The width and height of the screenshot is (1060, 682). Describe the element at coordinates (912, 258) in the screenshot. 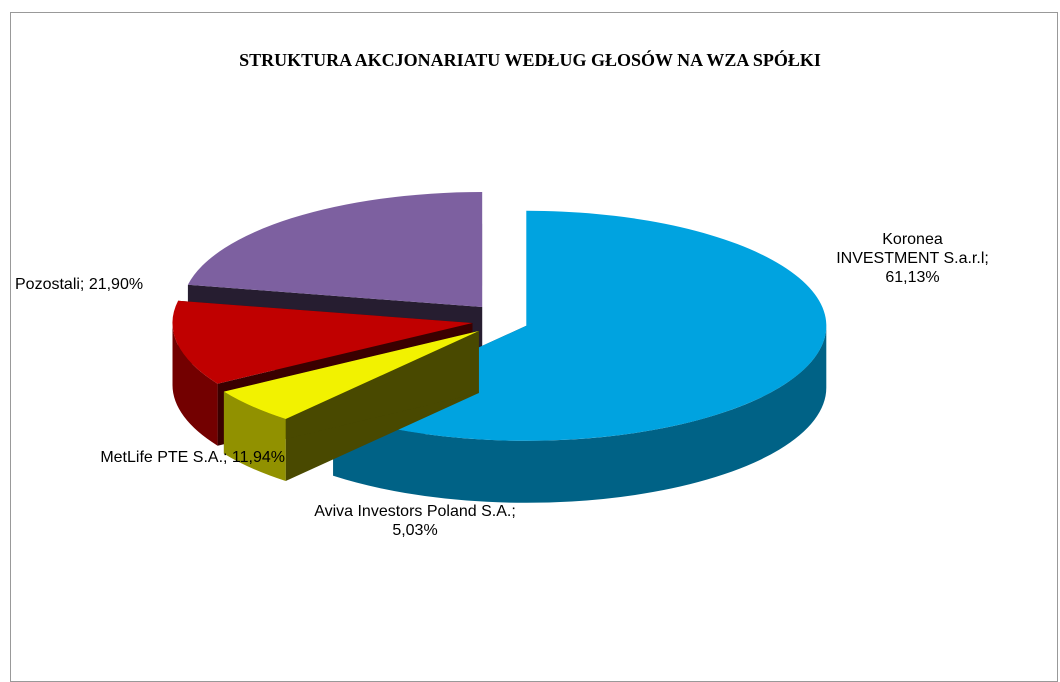

I see `data-label: Koronea INVESTMENT S.a.r.l; 61,13%` at that location.